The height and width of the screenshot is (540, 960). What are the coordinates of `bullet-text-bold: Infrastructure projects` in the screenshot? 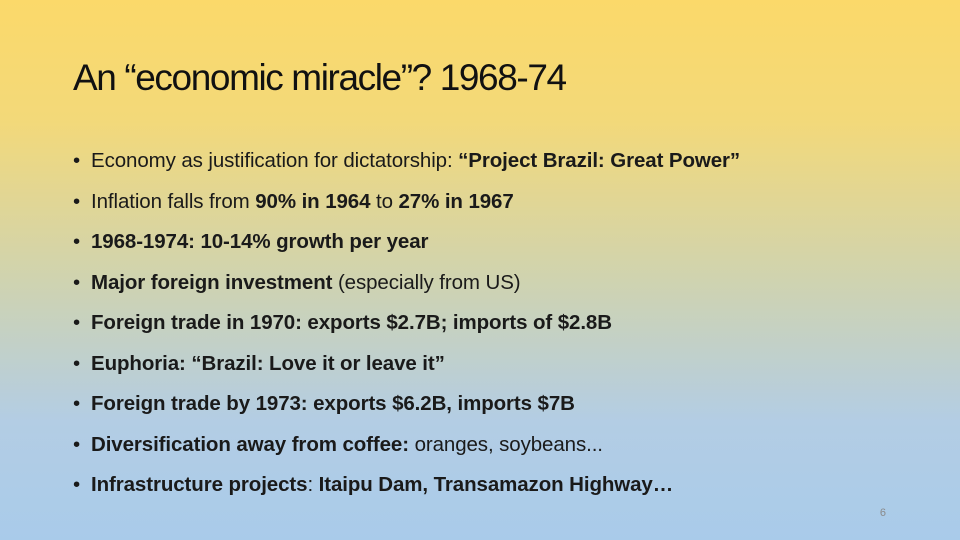 It's located at (199, 484).